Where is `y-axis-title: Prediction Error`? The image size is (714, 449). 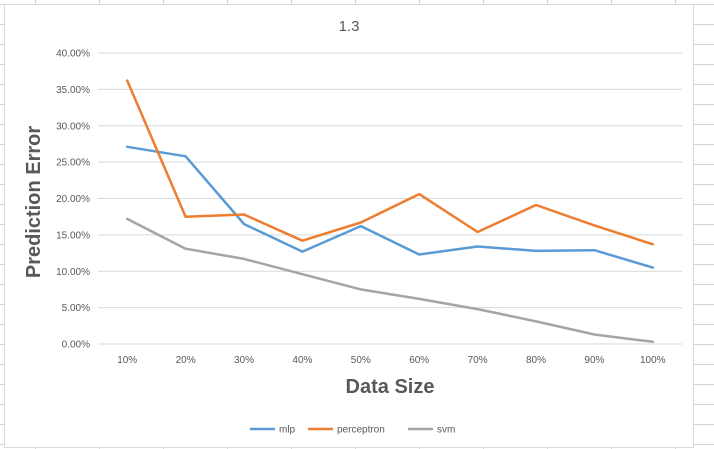 y-axis-title: Prediction Error is located at coordinates (34, 202).